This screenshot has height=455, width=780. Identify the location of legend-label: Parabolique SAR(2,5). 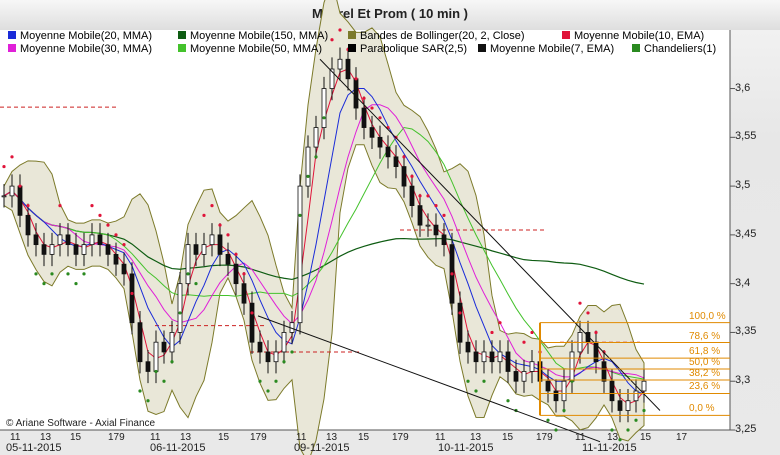
(414, 49).